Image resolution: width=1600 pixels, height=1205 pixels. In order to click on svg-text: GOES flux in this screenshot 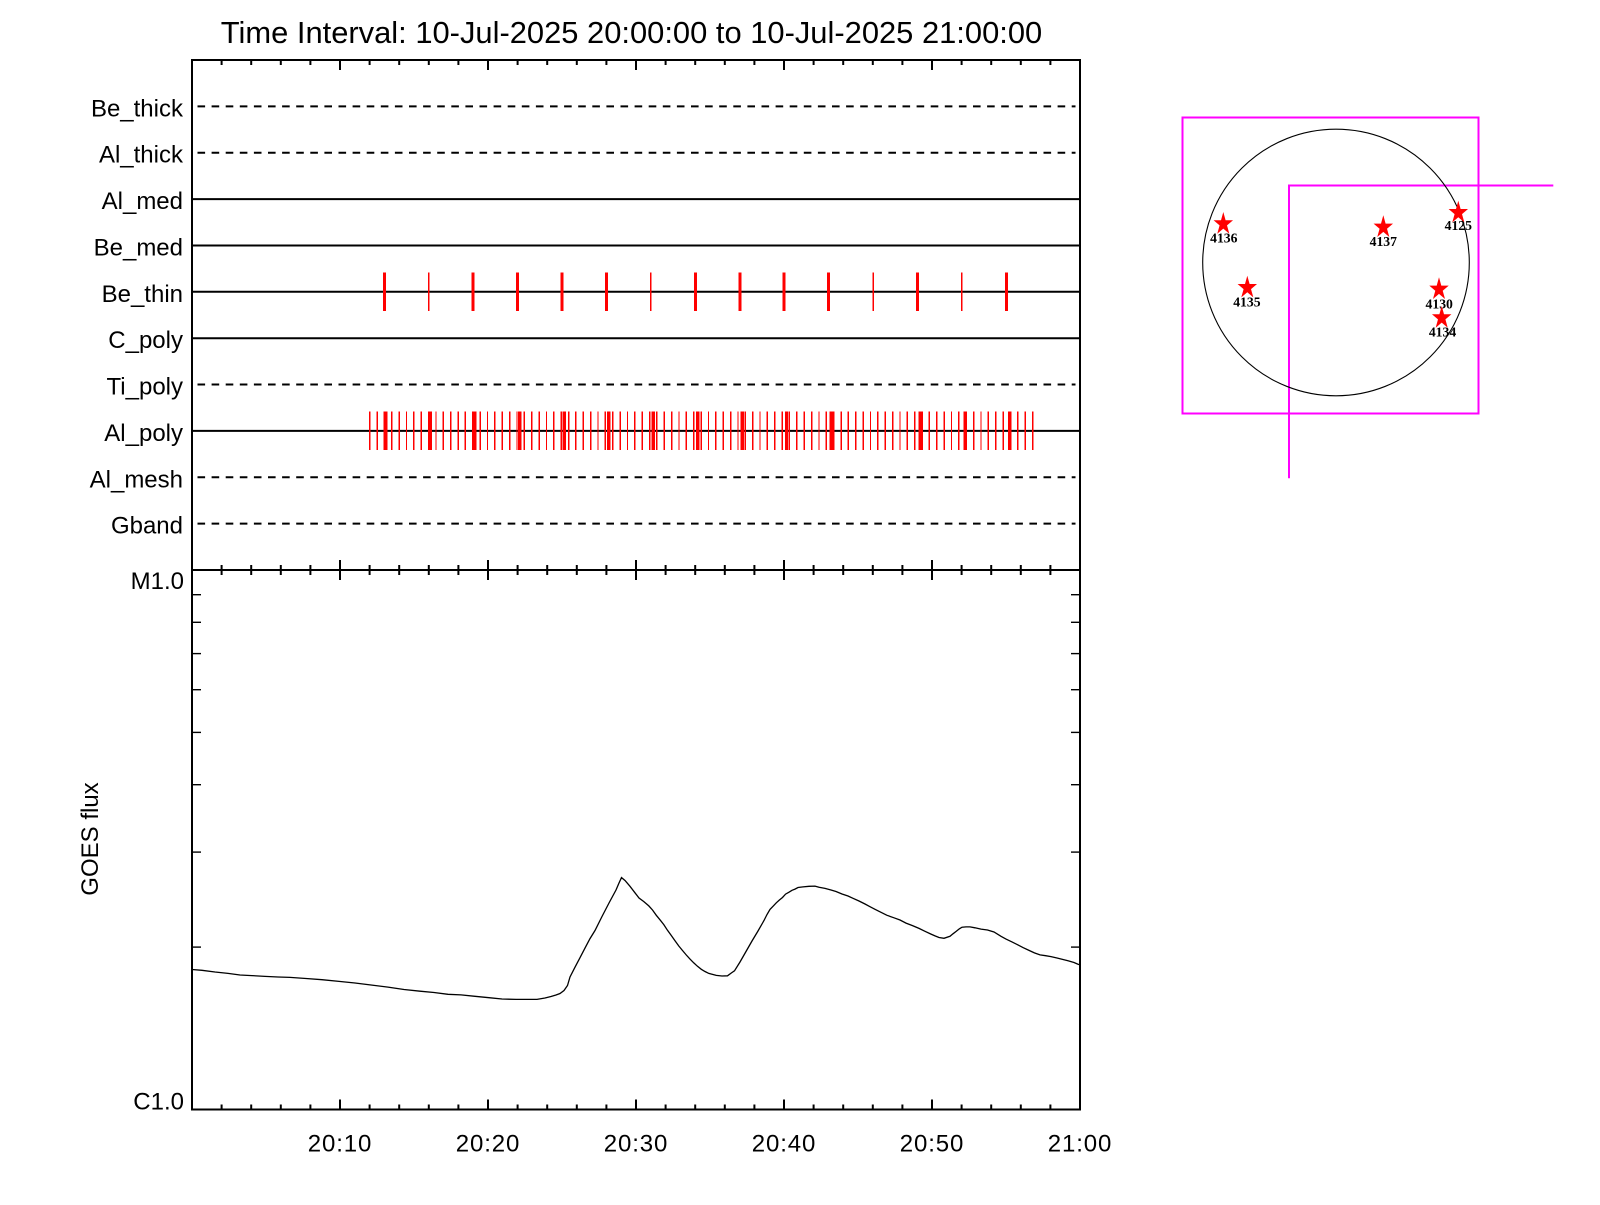, I will do `click(90, 838)`.